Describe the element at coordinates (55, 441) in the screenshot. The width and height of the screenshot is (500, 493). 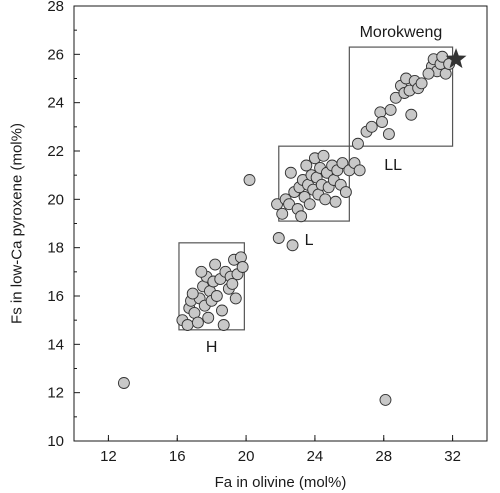
I see `y-tick-label: 10` at that location.